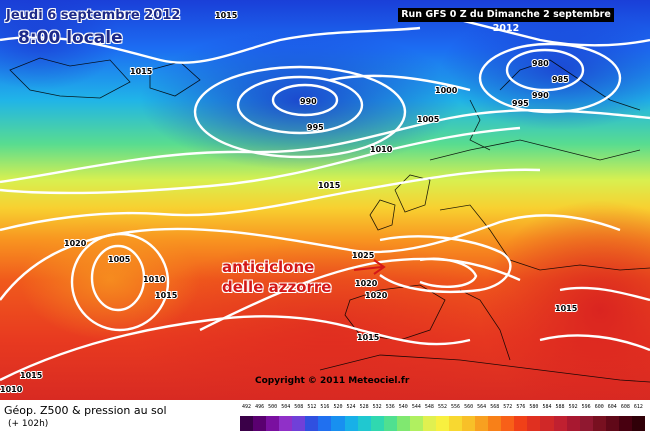 The height and width of the screenshot is (433, 650). What do you see at coordinates (560, 79) in the screenshot?
I see `isobar-label: 985` at bounding box center [560, 79].